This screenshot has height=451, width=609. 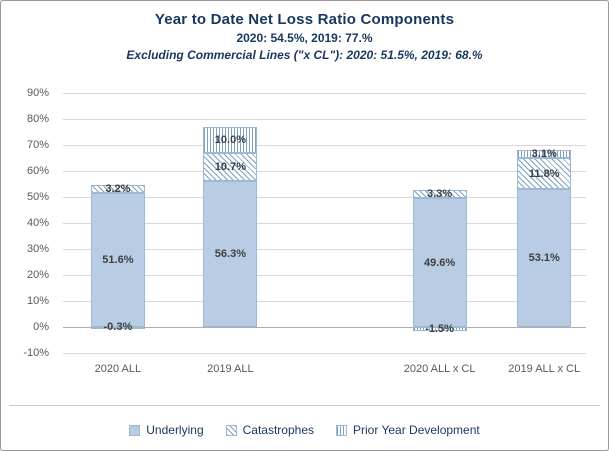 What do you see at coordinates (37, 249) in the screenshot?
I see `y-axis-tick-label: 30%` at bounding box center [37, 249].